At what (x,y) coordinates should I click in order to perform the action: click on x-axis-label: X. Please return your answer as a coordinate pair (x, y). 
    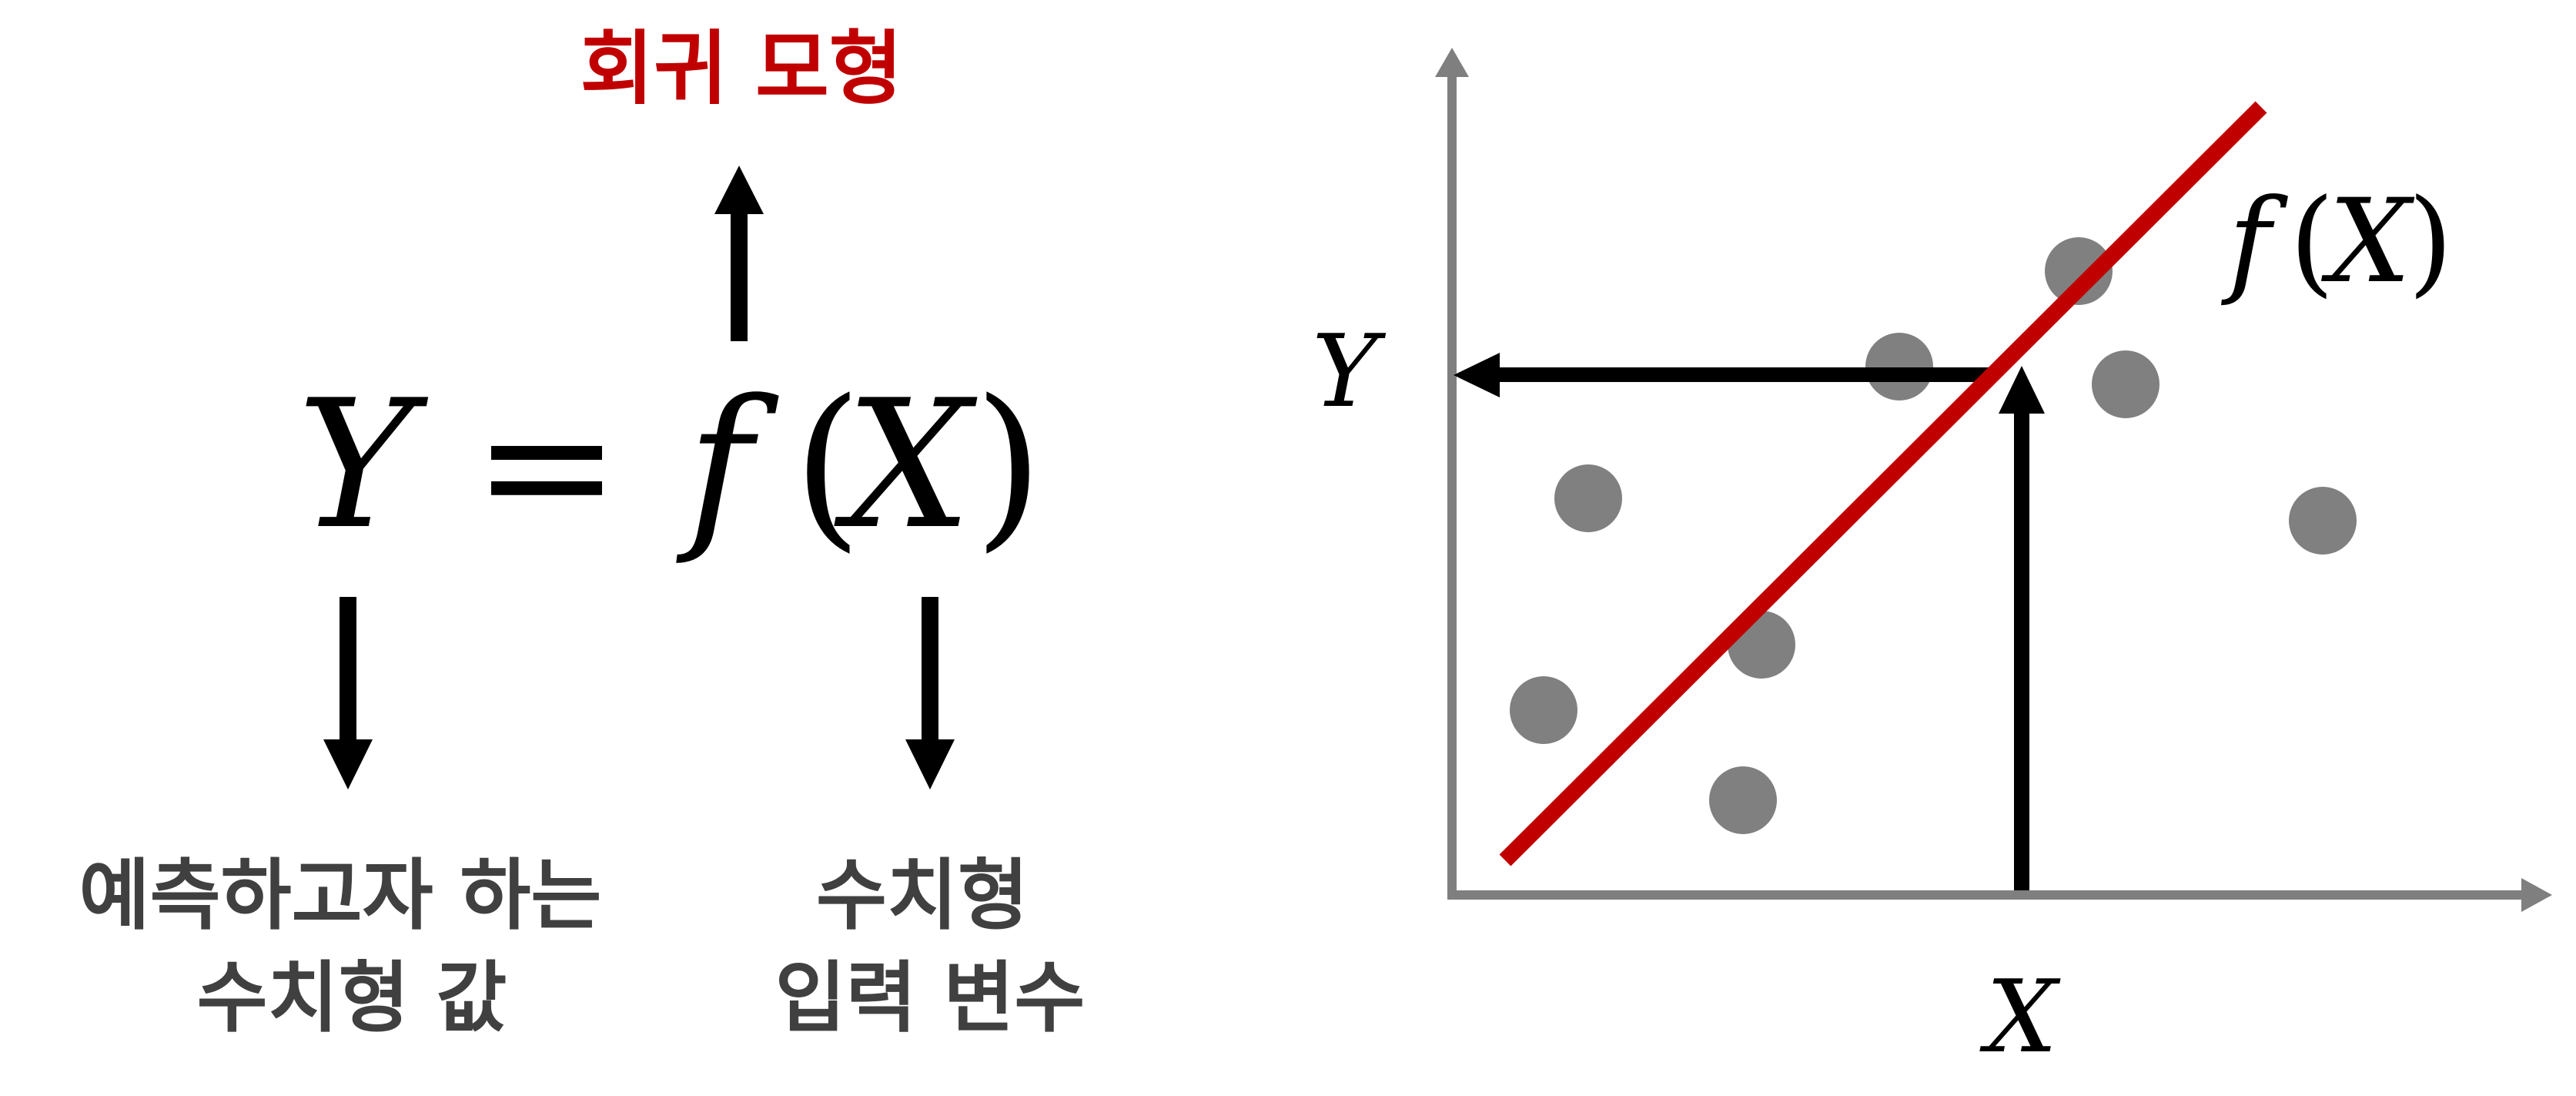
    Looking at the image, I should click on (2020, 1016).